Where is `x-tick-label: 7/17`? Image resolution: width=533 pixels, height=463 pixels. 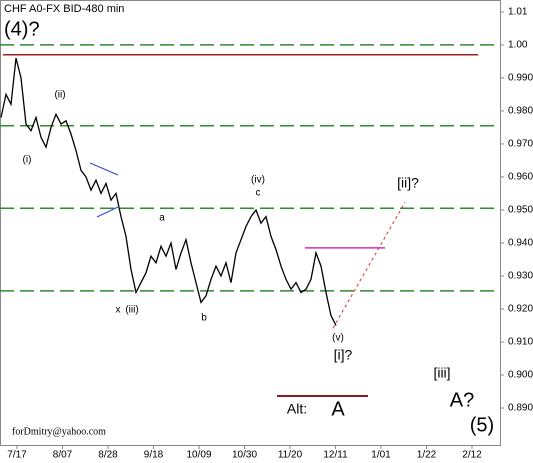 x-tick-label: 7/17 is located at coordinates (17, 455).